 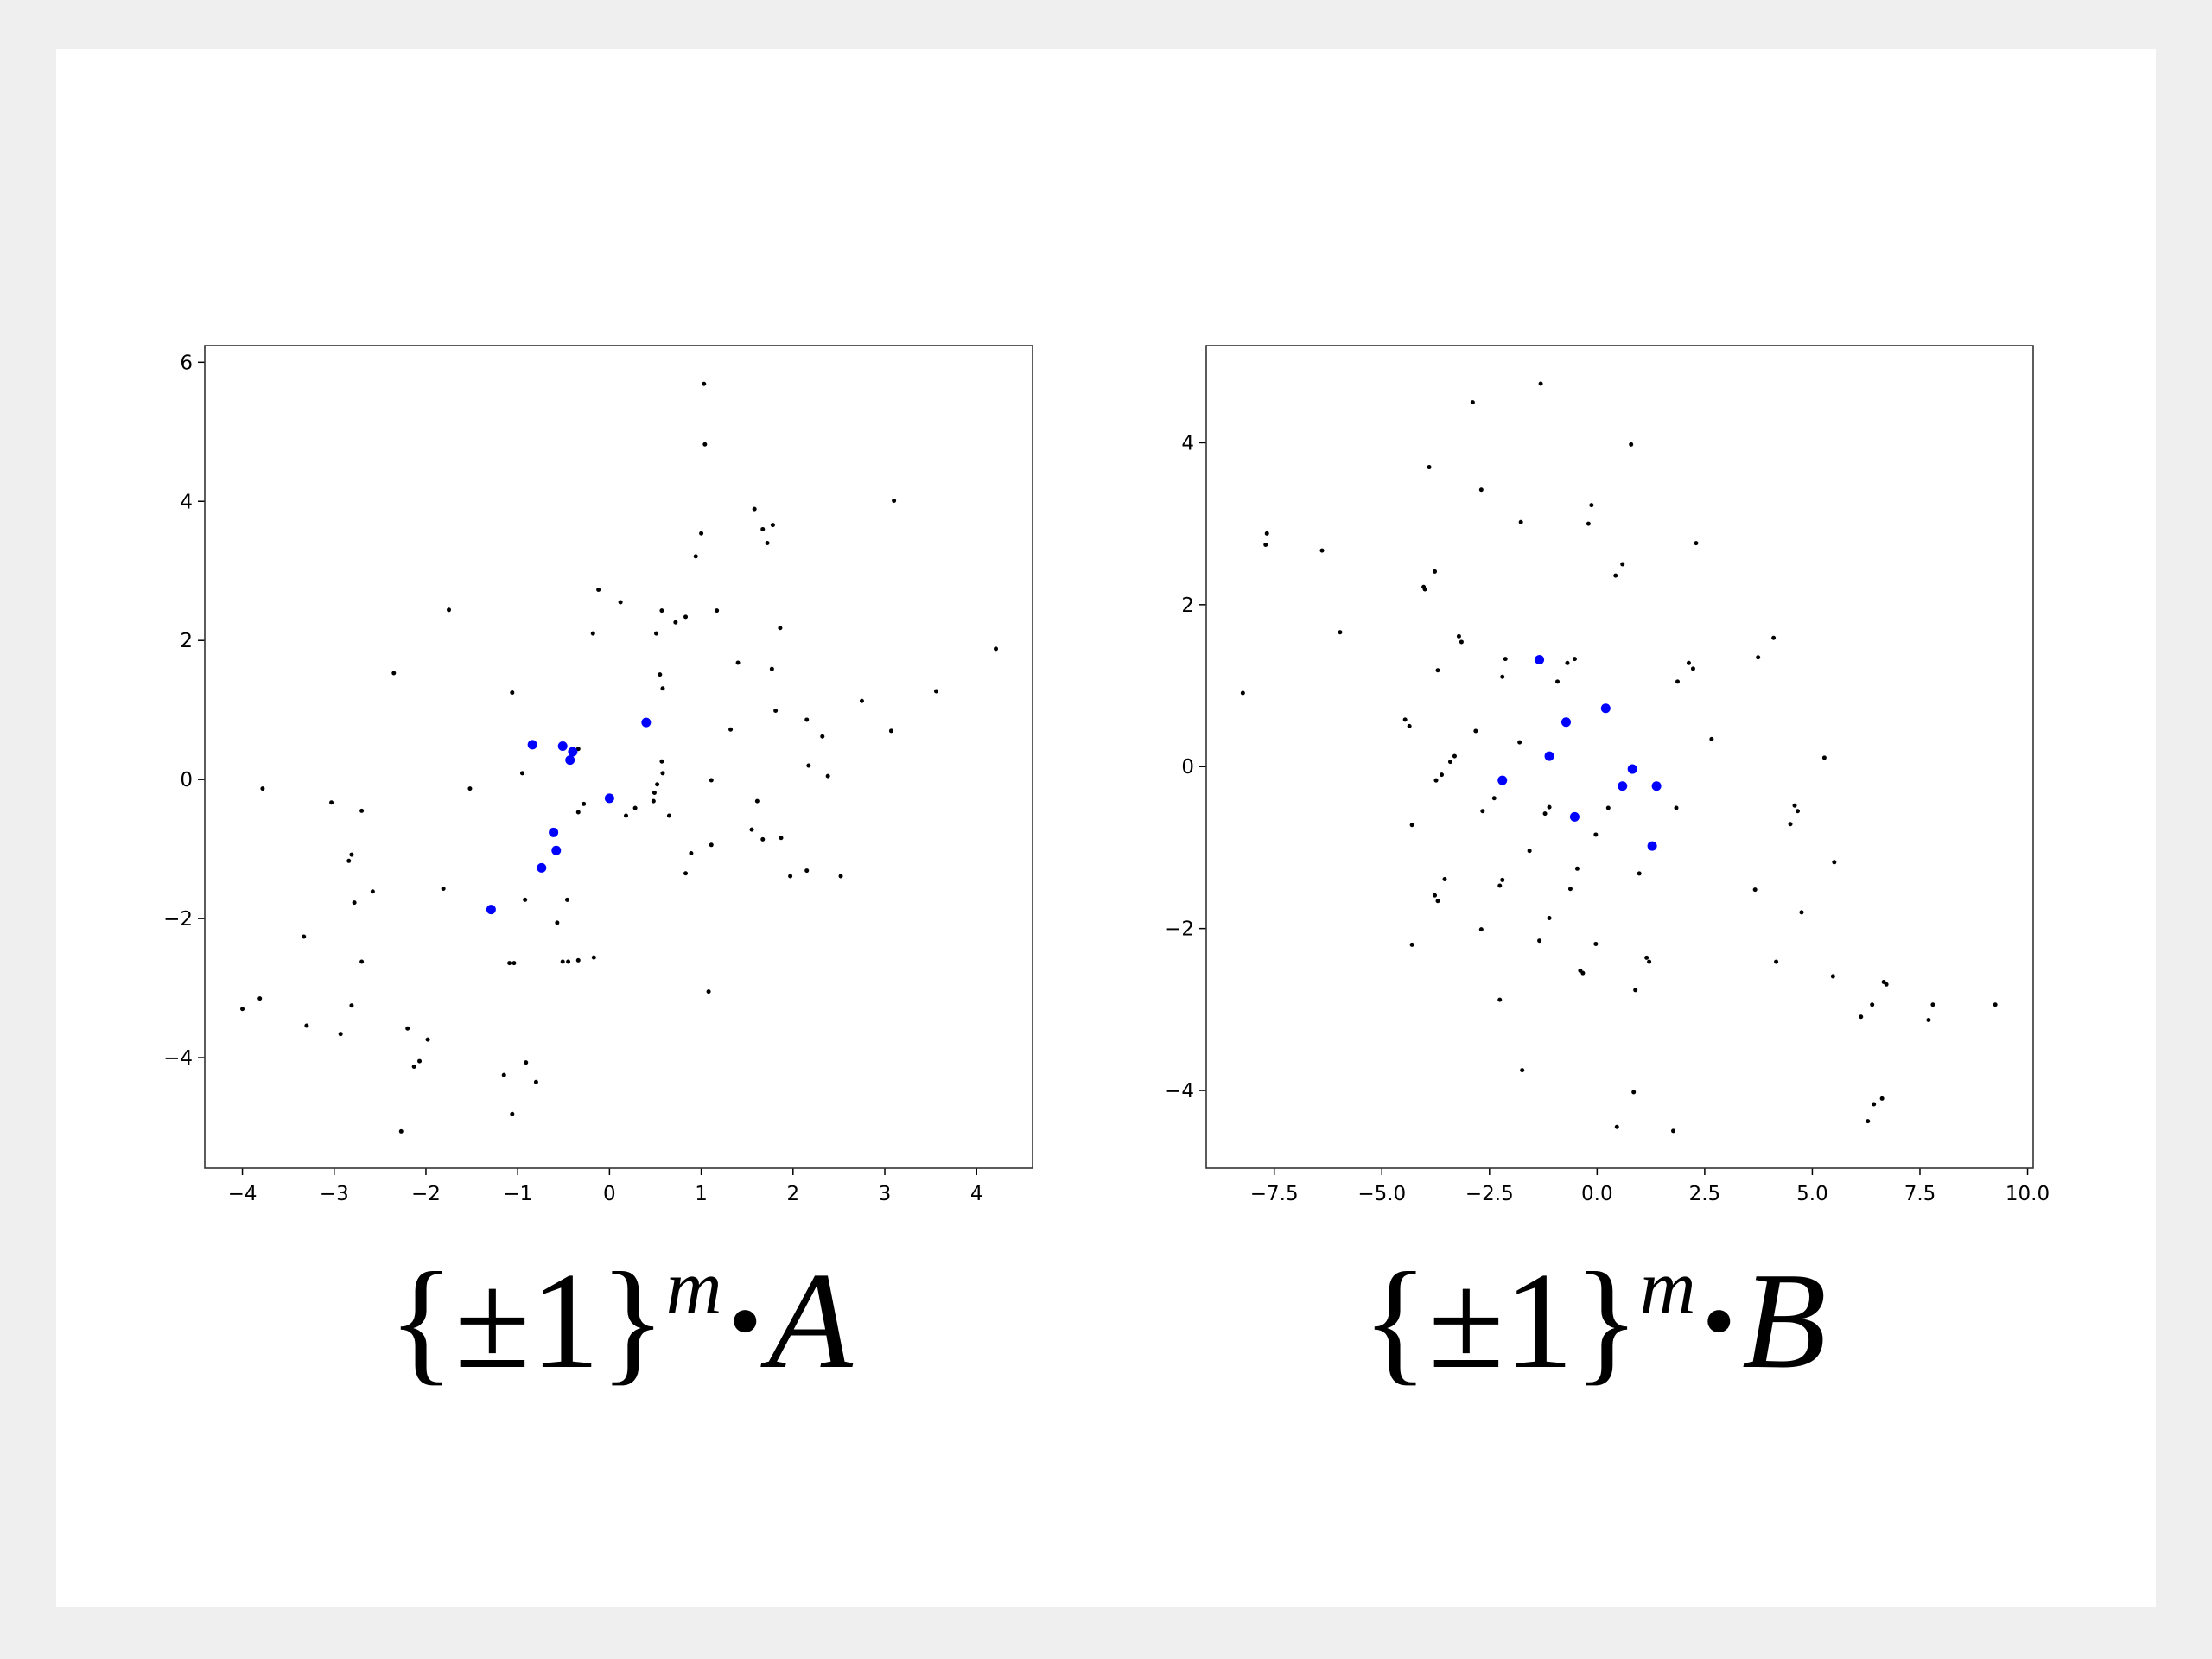 What do you see at coordinates (1187, 443) in the screenshot?
I see `y-tick-label: 4` at bounding box center [1187, 443].